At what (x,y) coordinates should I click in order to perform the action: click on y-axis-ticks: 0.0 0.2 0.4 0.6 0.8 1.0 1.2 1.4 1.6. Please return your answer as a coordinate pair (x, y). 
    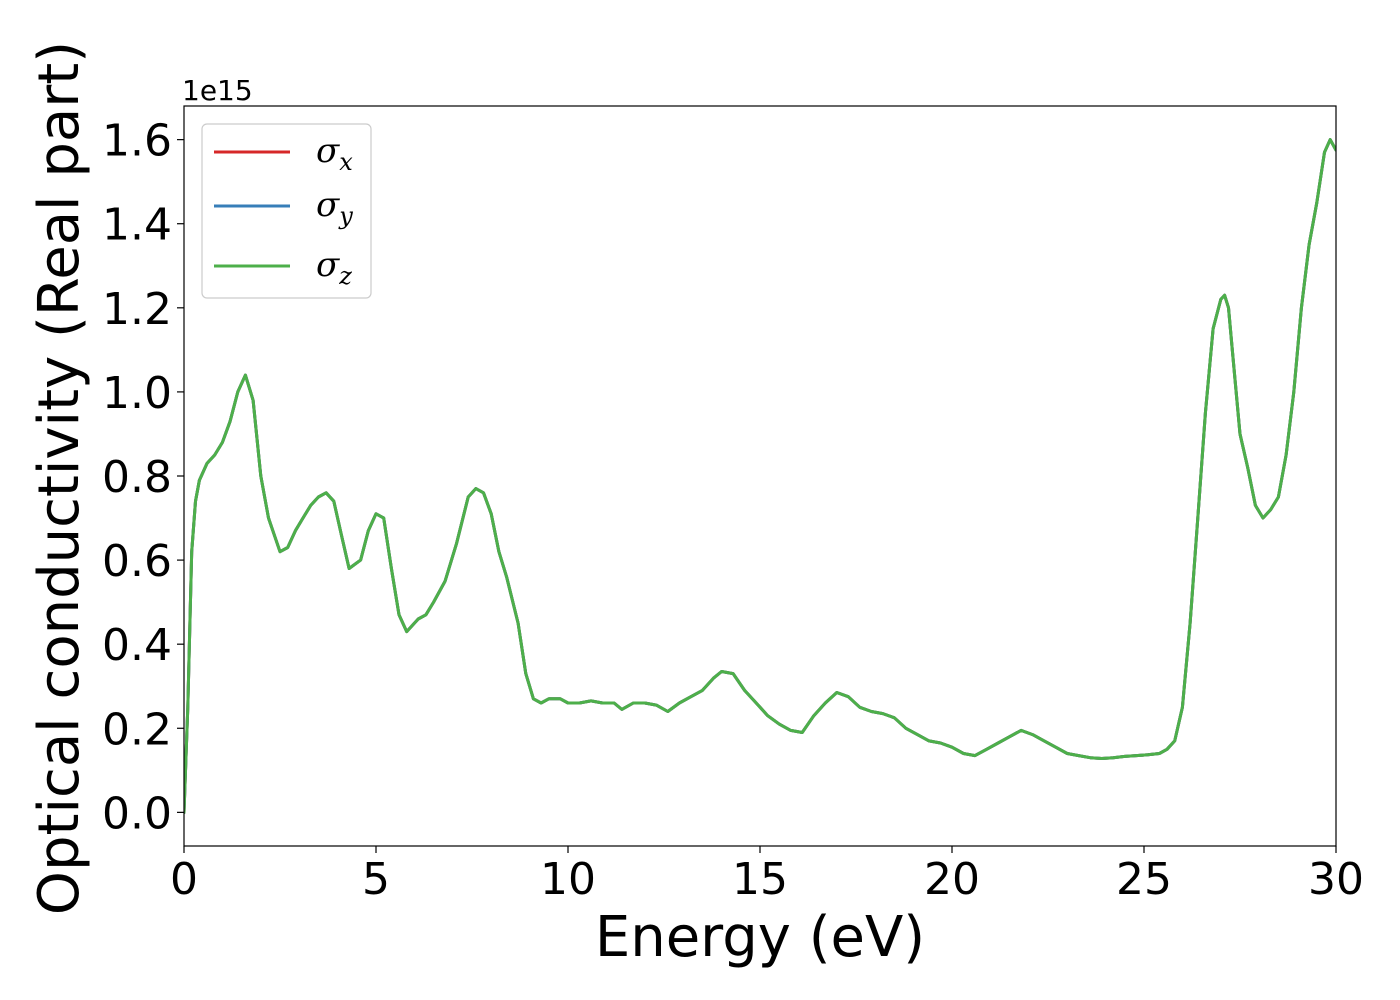
    Looking at the image, I should click on (143, 477).